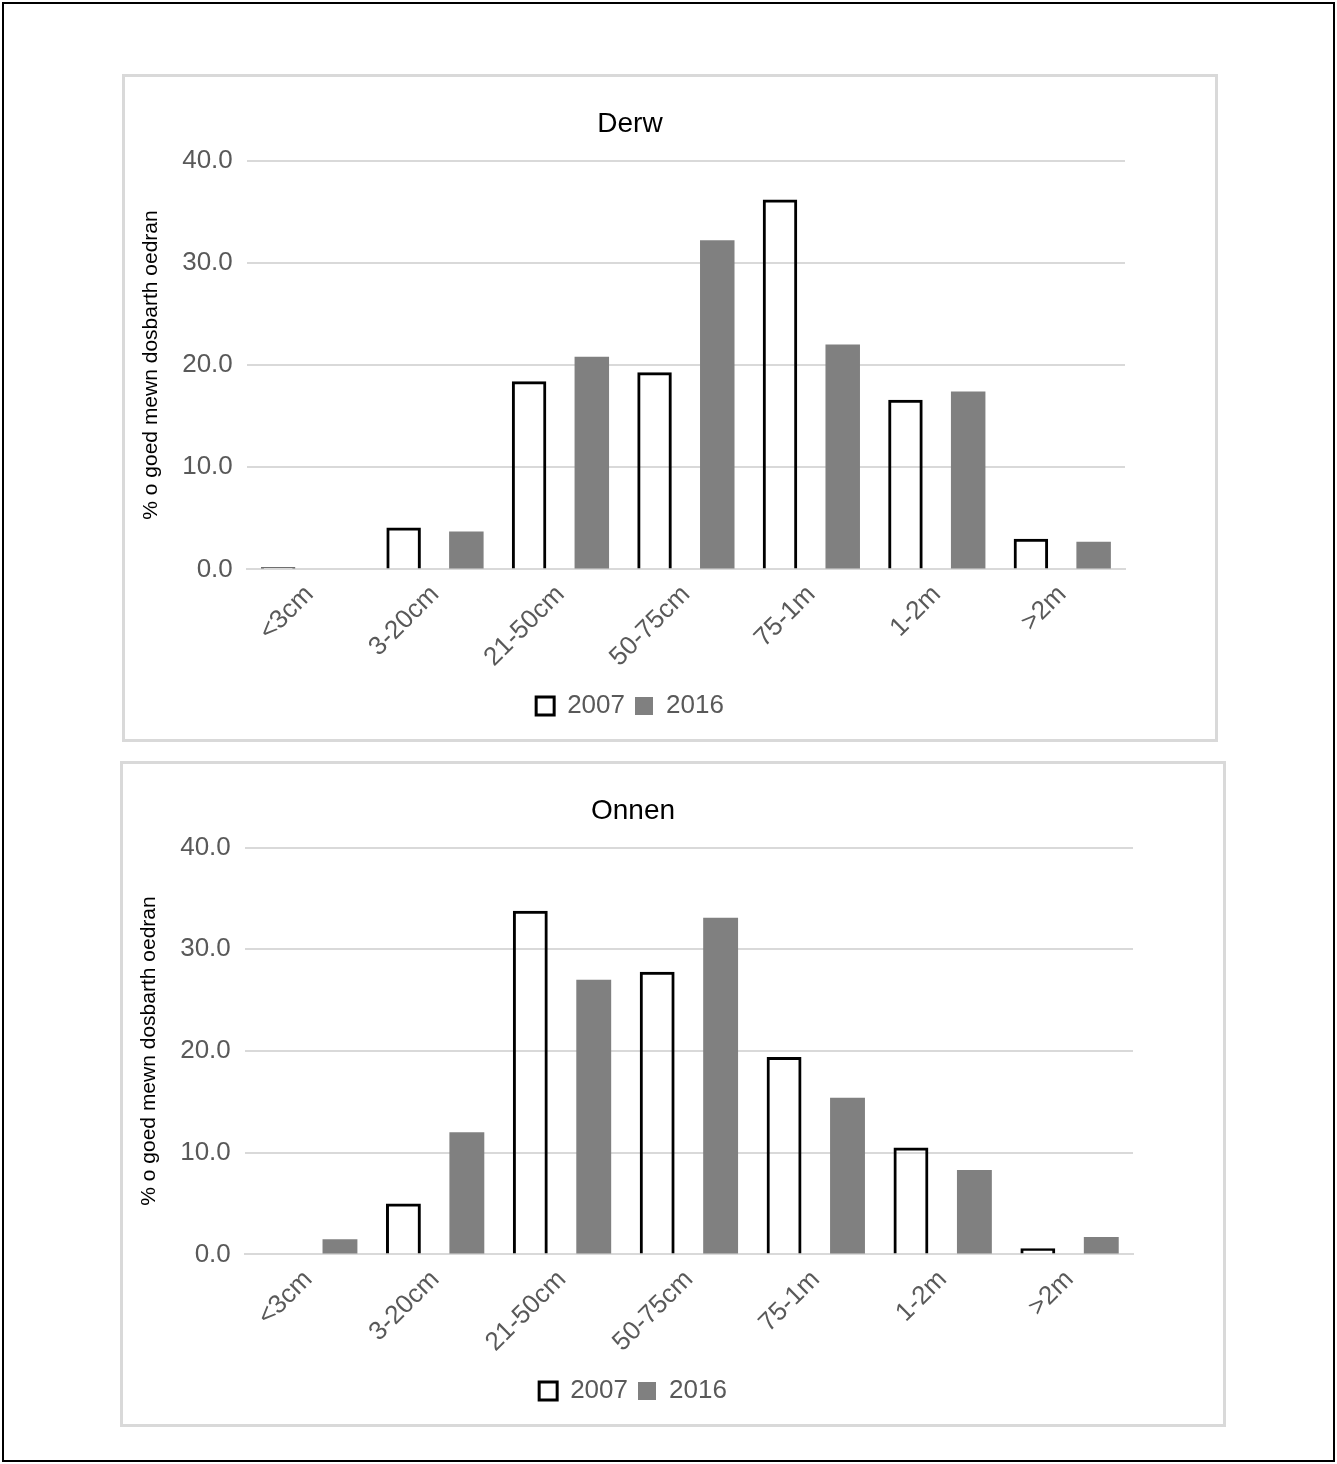 The height and width of the screenshot is (1464, 1337). I want to click on chart-title: Derw, so click(630, 122).